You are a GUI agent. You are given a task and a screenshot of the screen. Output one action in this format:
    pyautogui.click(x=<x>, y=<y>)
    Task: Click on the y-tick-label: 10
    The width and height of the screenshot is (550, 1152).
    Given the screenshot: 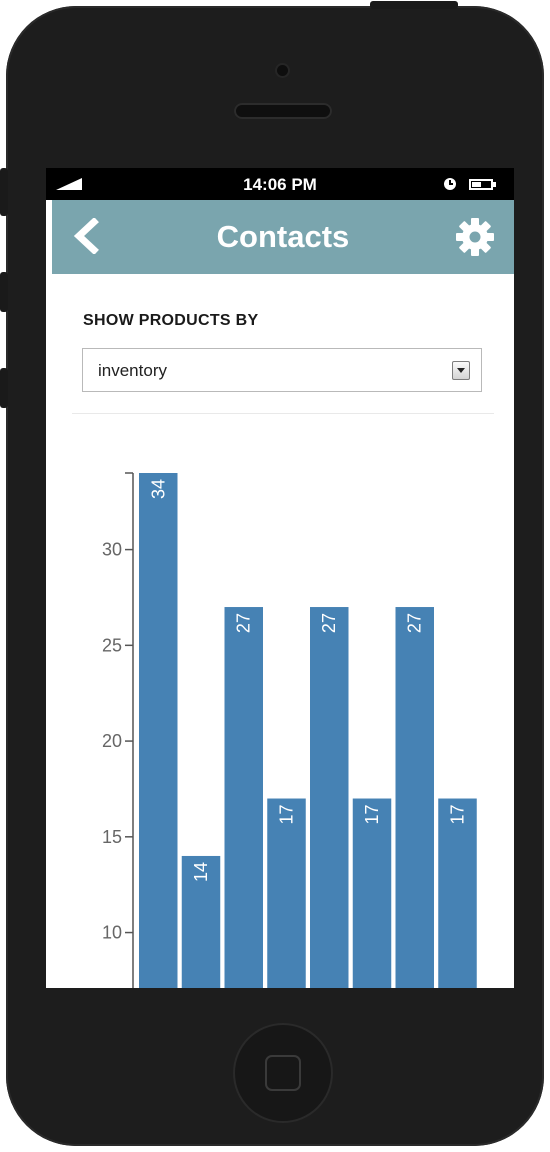 What is the action you would take?
    pyautogui.click(x=112, y=933)
    